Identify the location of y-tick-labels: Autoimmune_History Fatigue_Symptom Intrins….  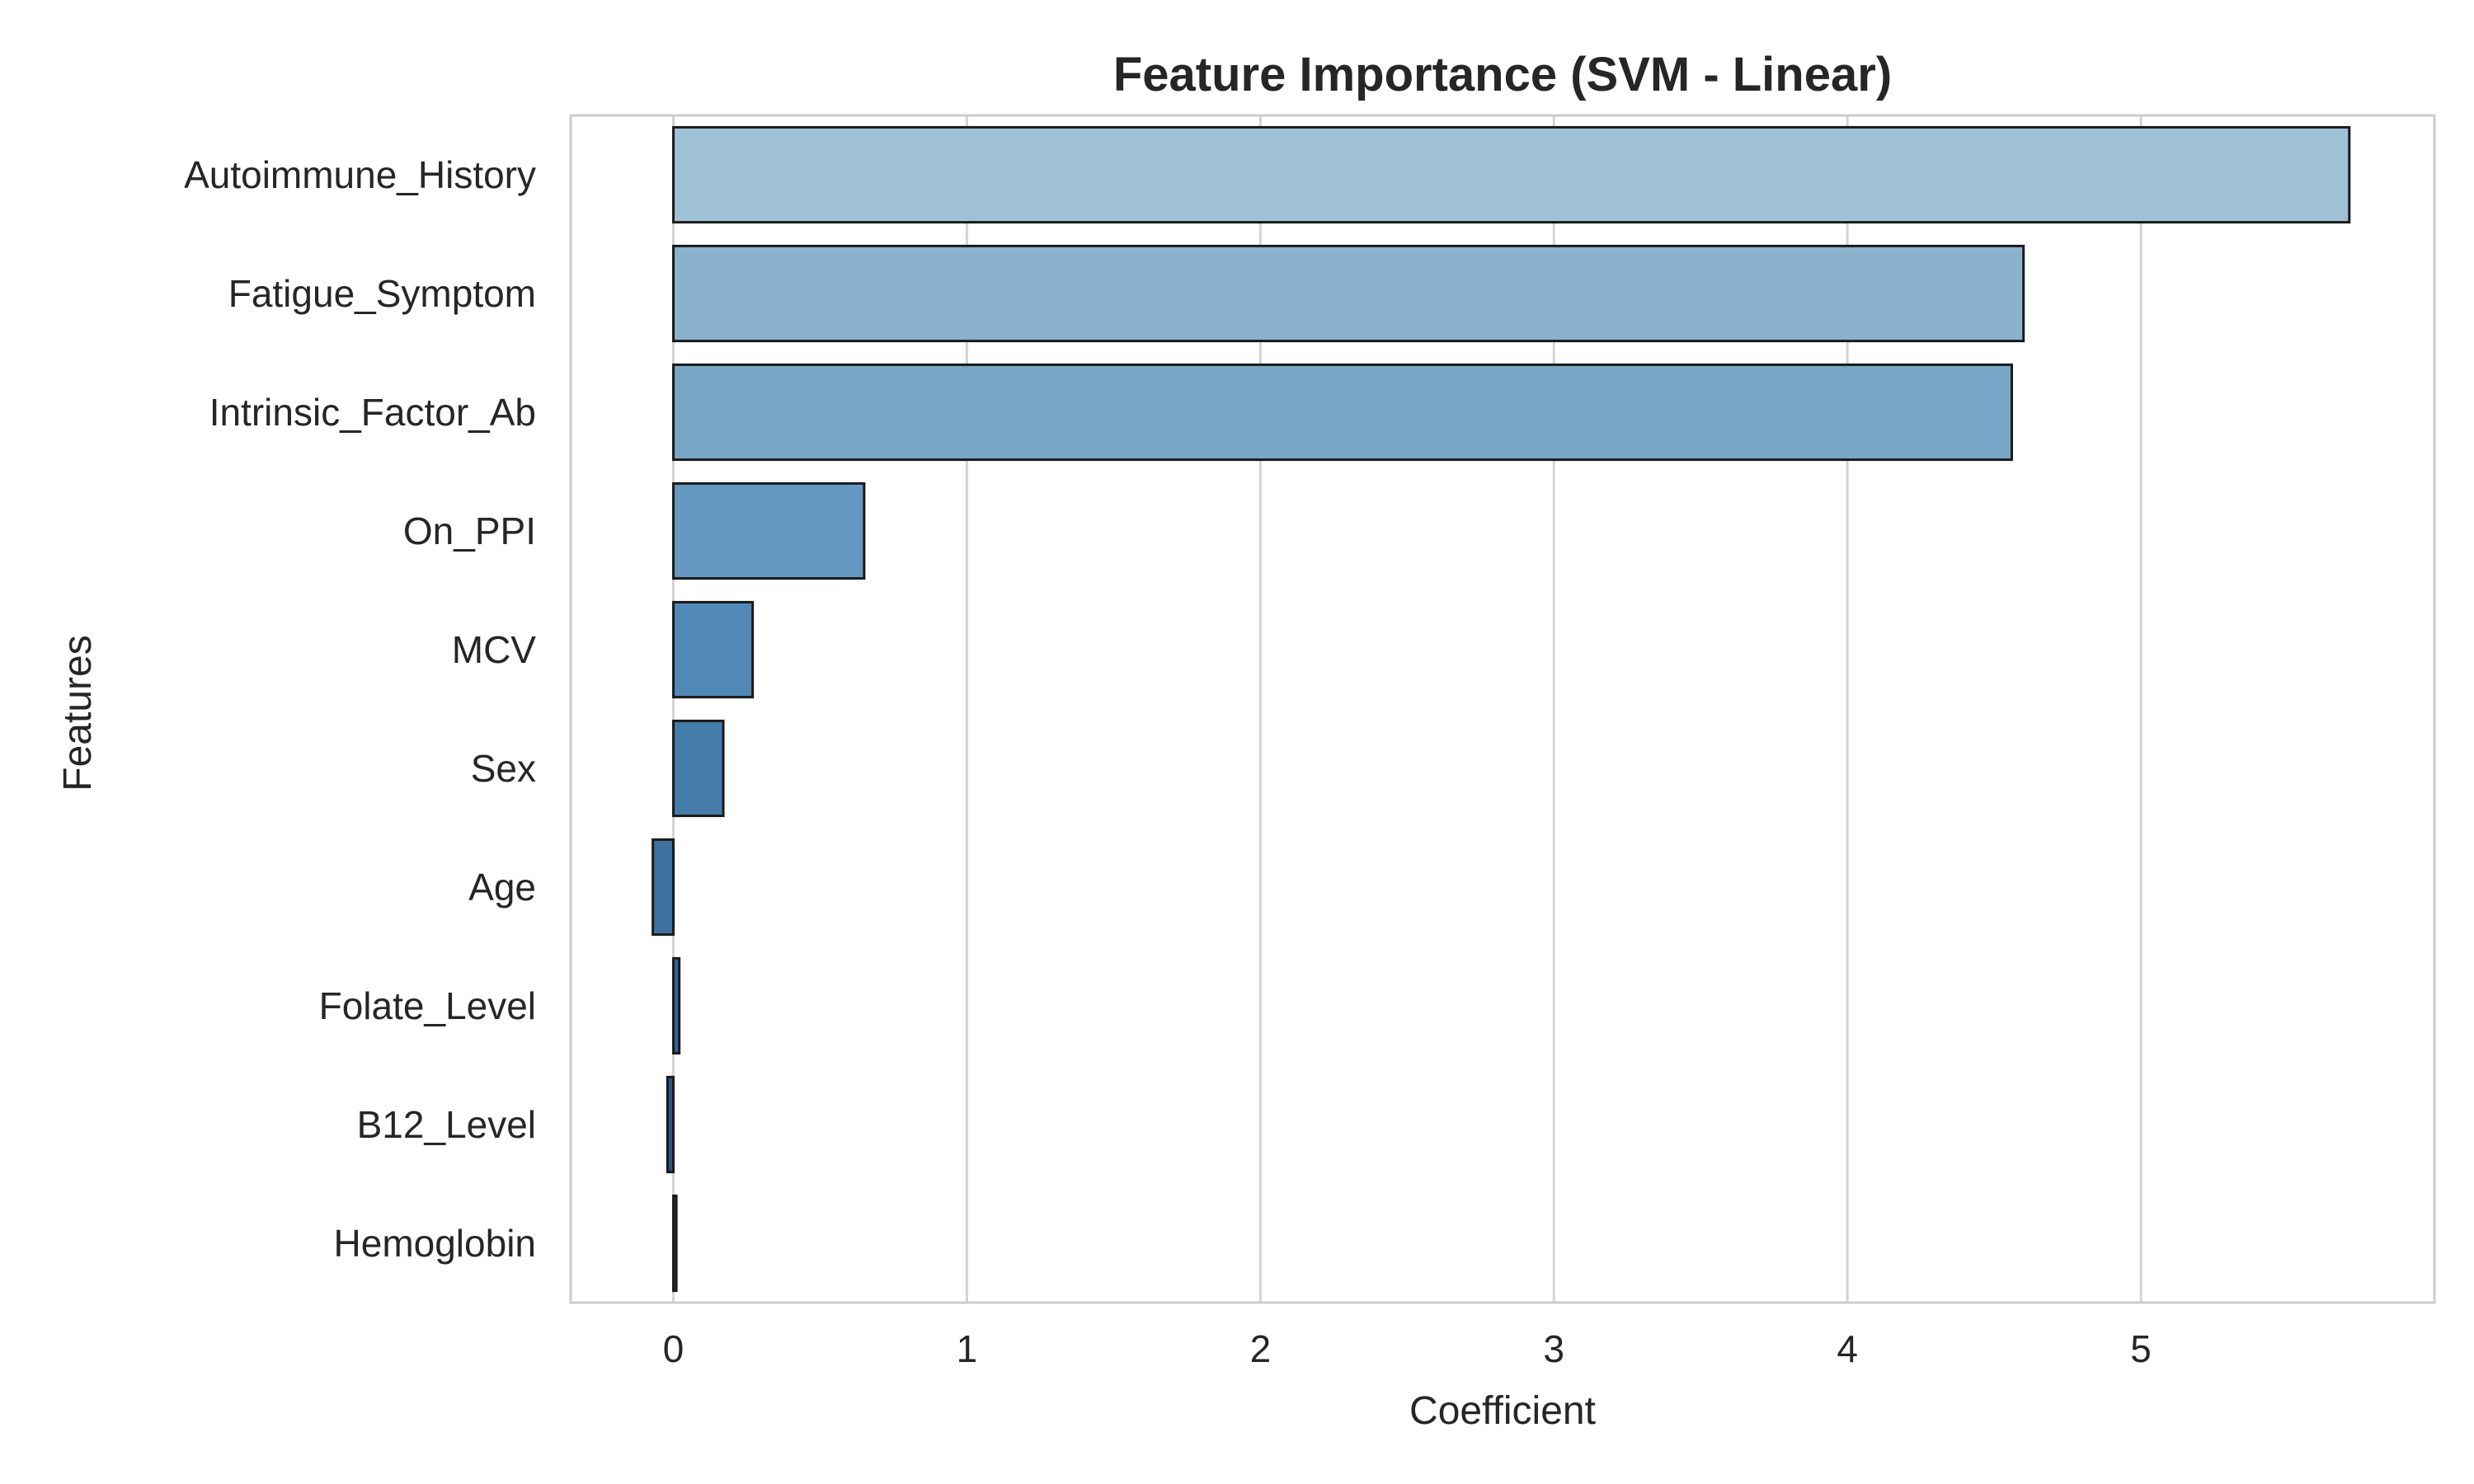
(360, 709).